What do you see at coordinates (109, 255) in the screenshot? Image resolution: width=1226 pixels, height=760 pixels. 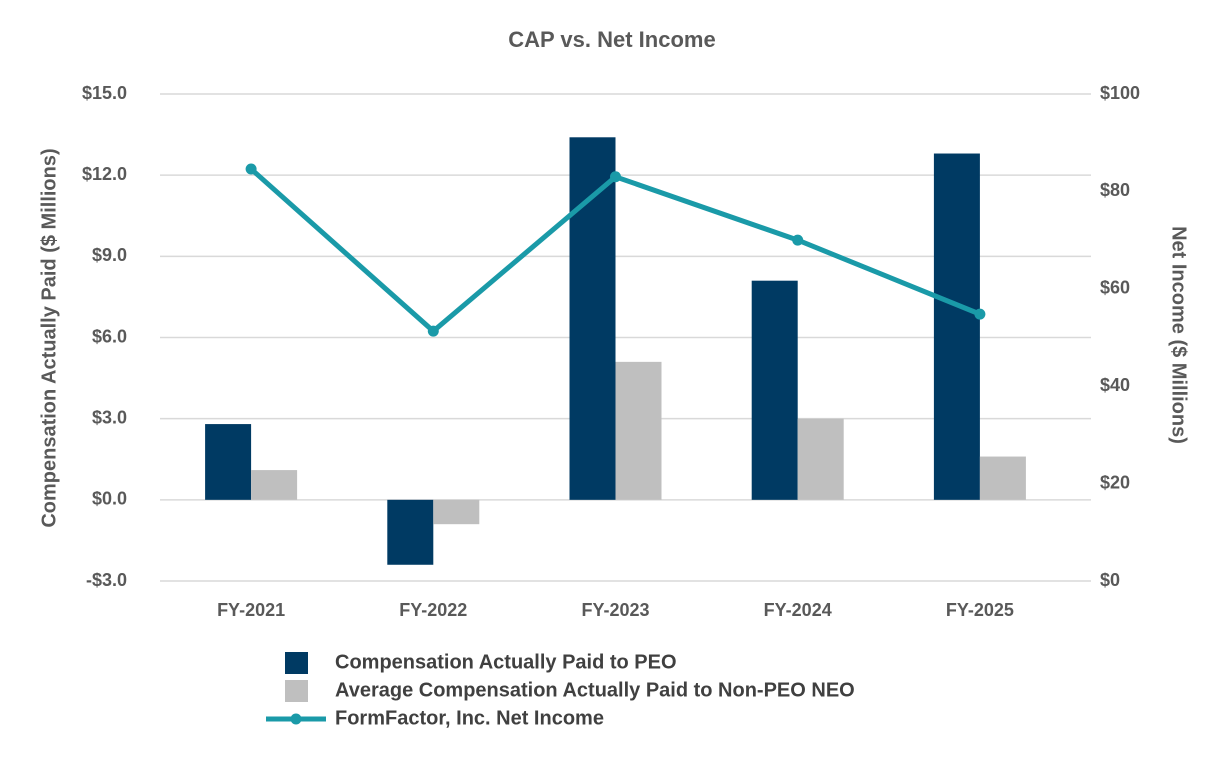 I see `y-tick-label: $9.0` at bounding box center [109, 255].